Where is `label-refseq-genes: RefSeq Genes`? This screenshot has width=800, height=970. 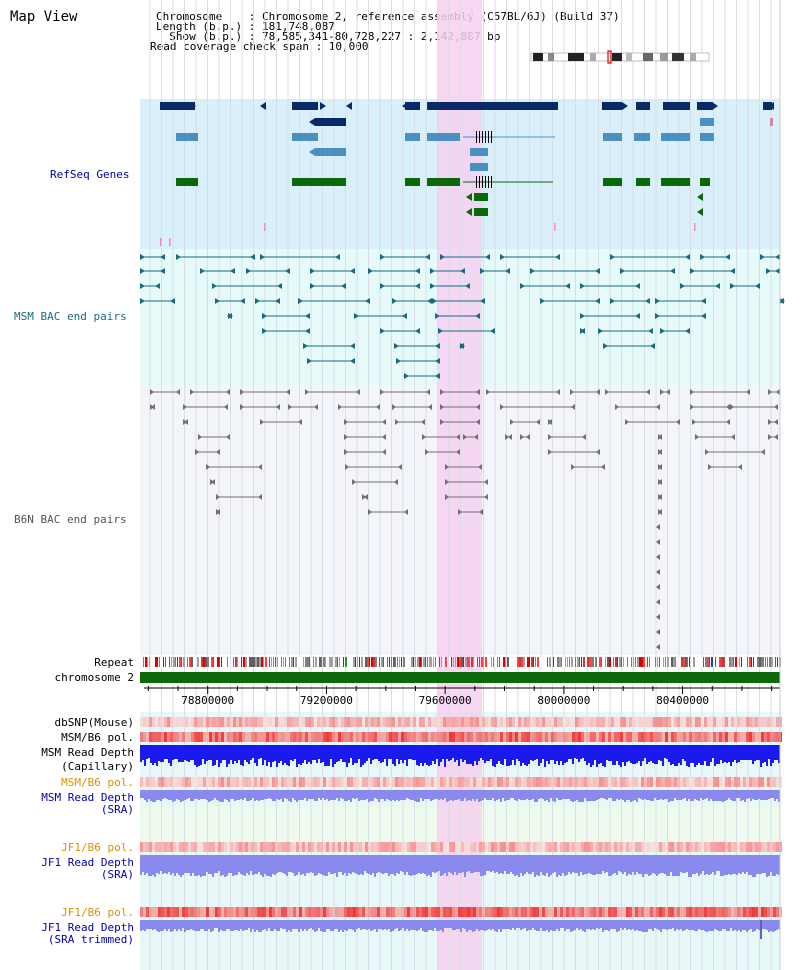
label-refseq-genes: RefSeq Genes is located at coordinates (90, 174).